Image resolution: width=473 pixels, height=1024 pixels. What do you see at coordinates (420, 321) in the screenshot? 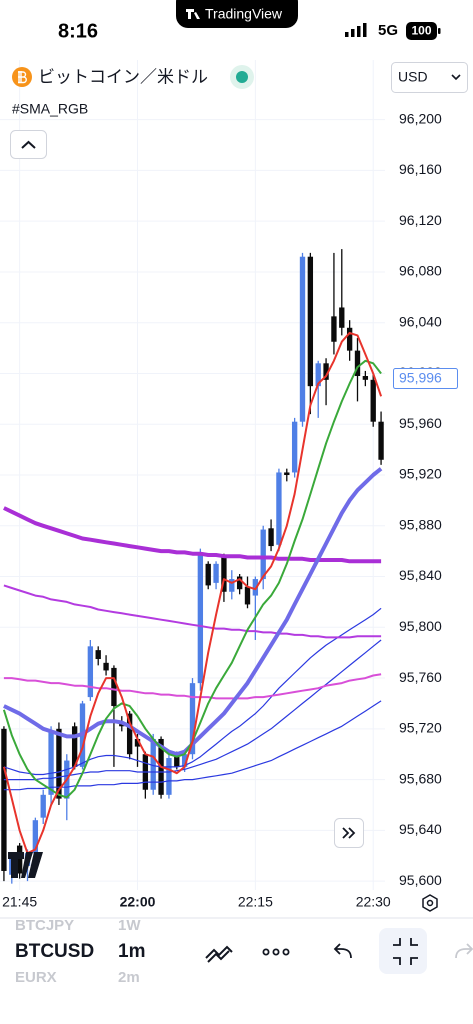
I see `y-tick-label: 96,040` at bounding box center [420, 321].